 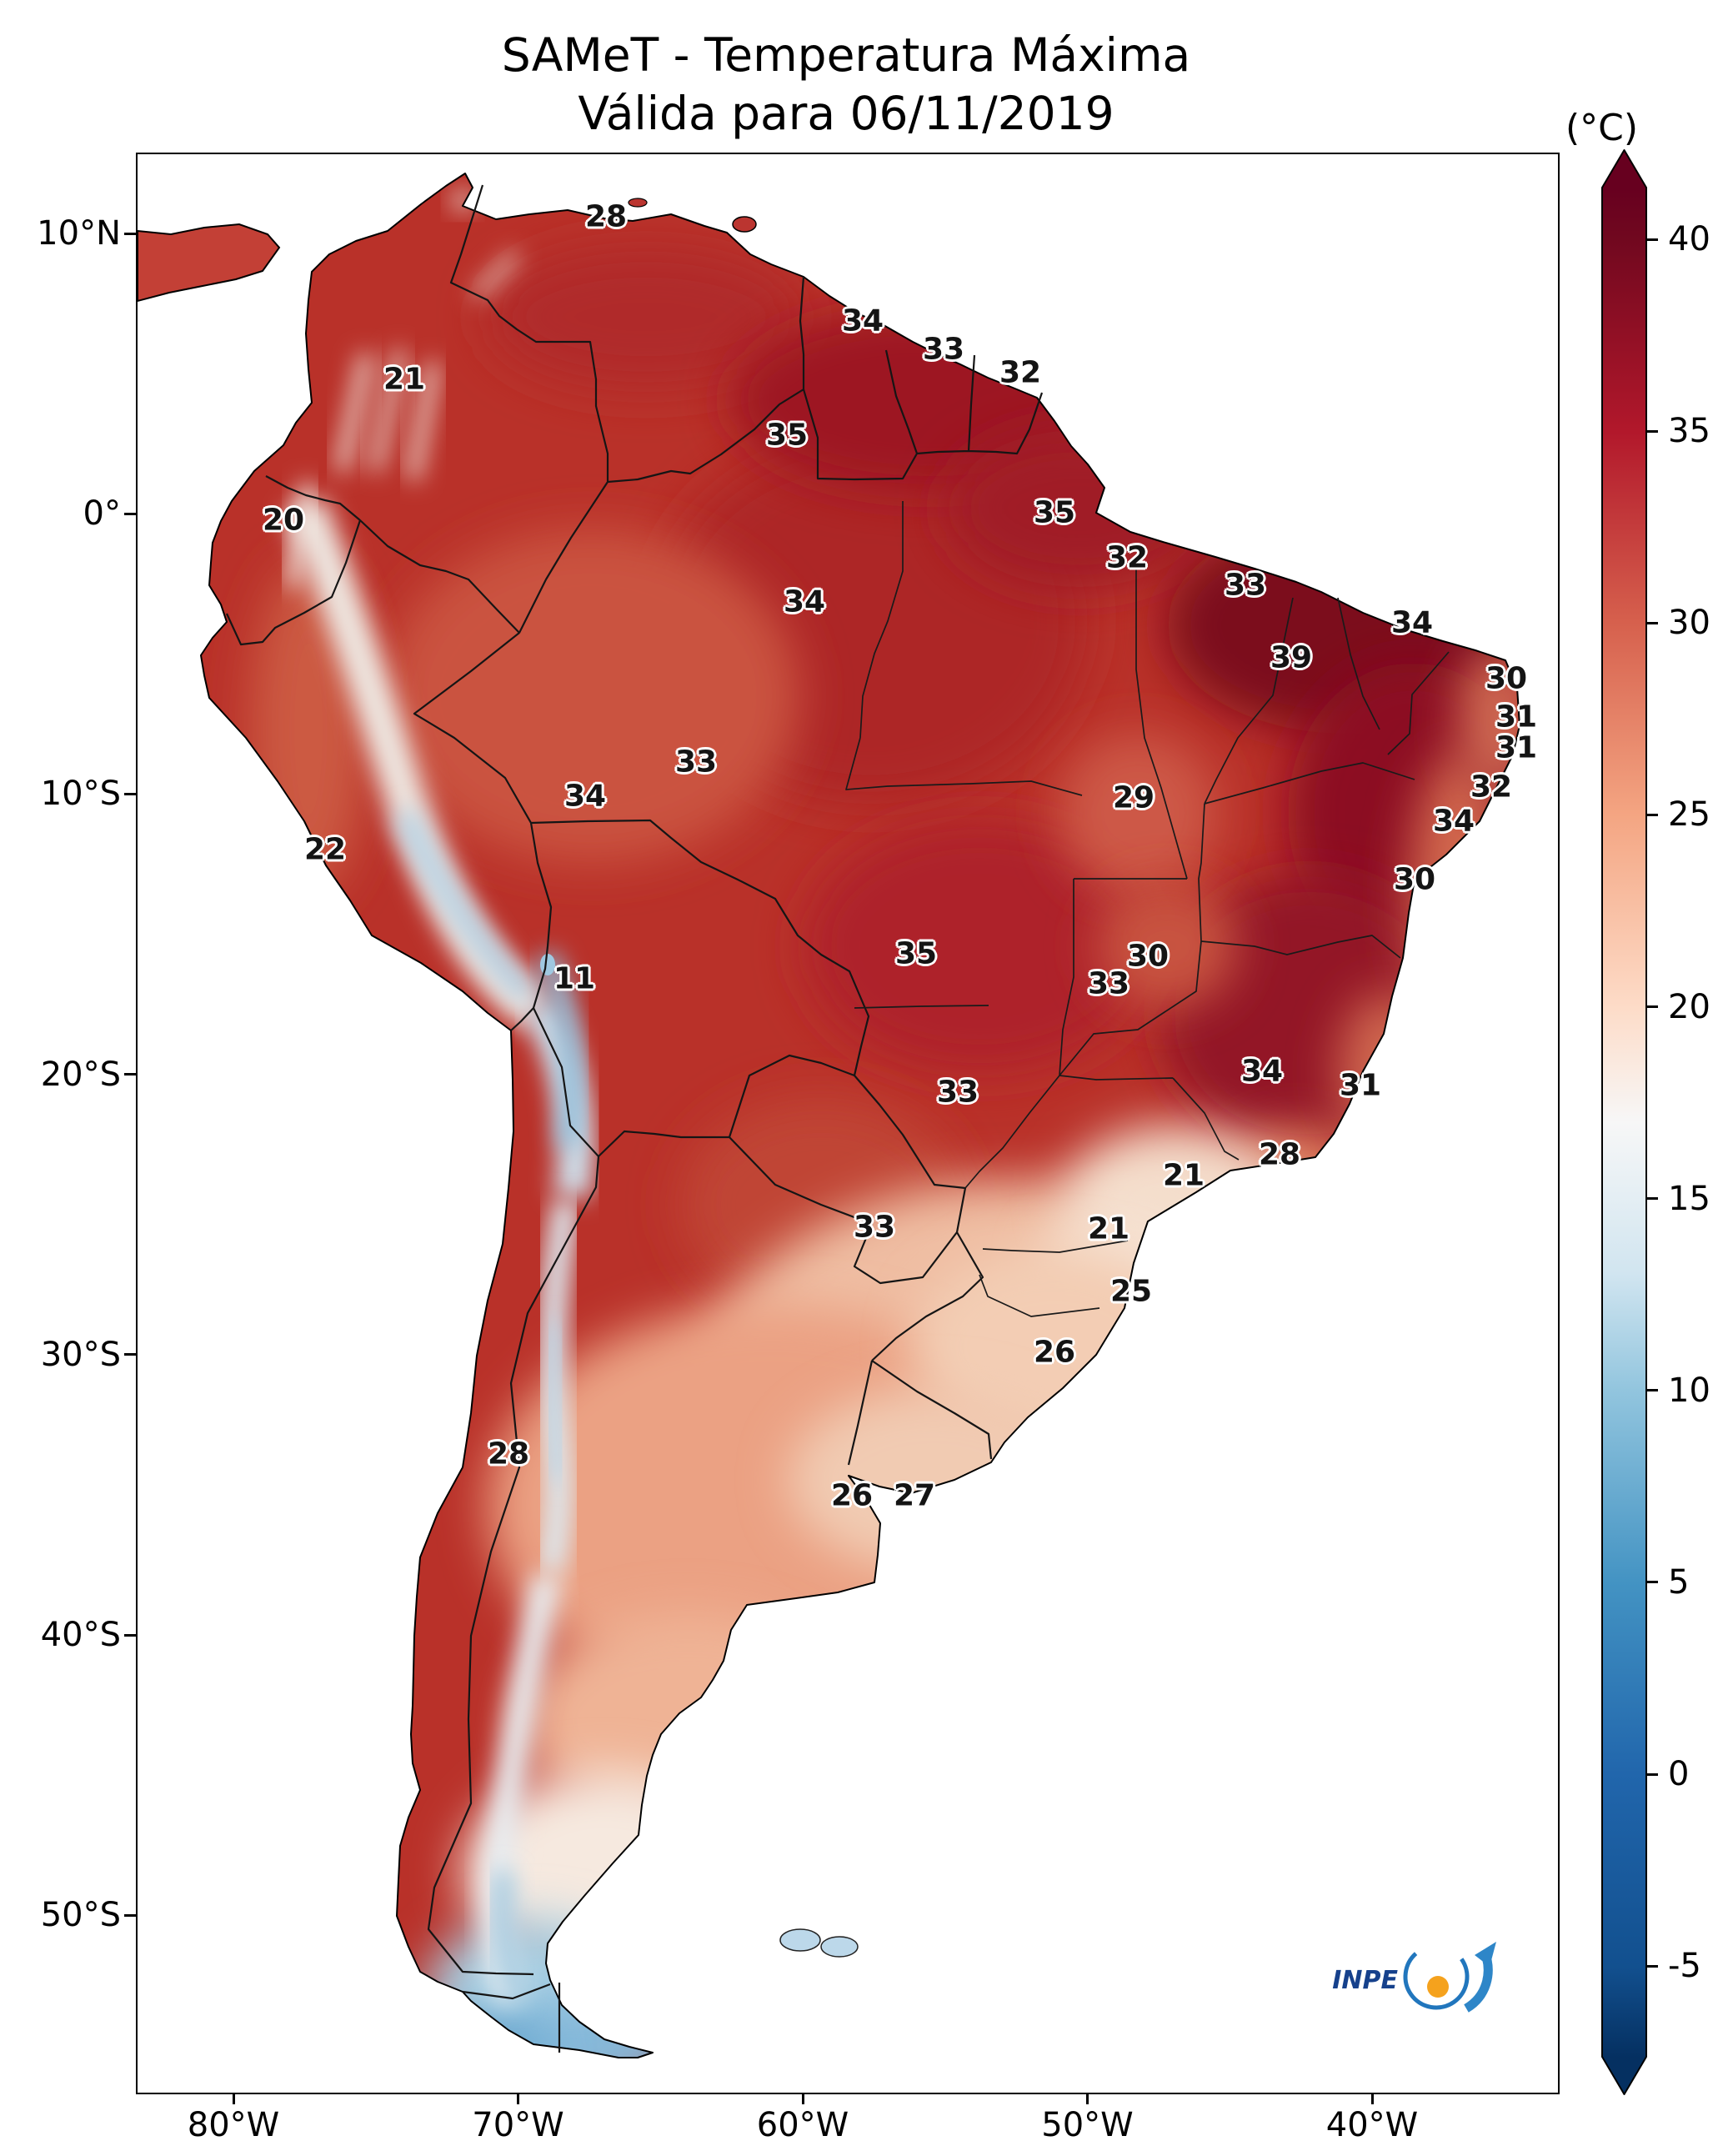 I want to click on lon-tick-label: 40°W, so click(x=1372, y=2125).